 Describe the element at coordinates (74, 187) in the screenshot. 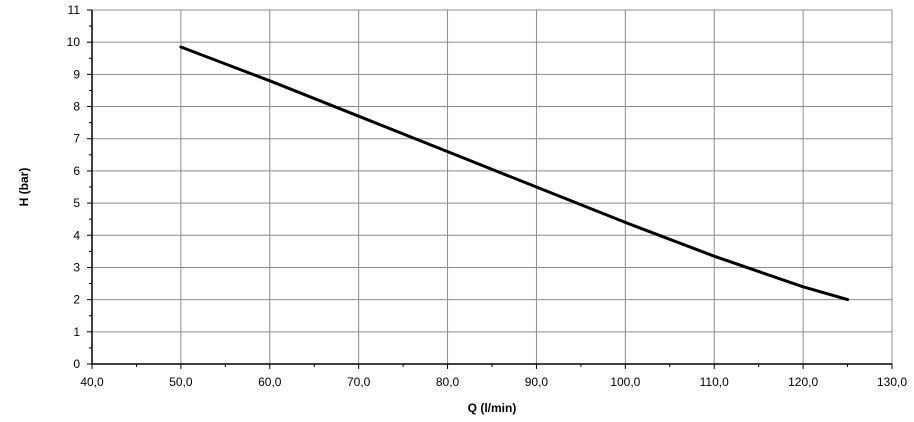

I see `y-axis-tick-labels: 0 1 2 3 4 5 6 7 8 9 10 11` at that location.